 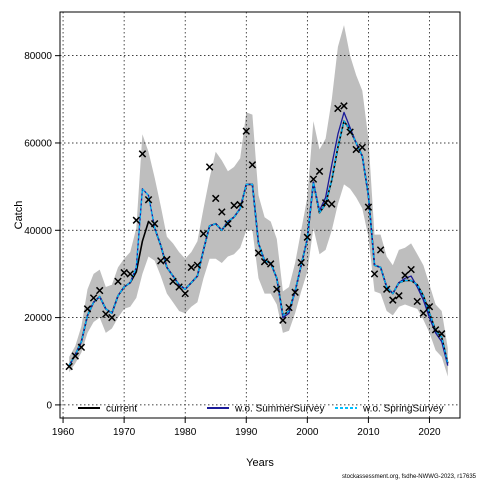 What do you see at coordinates (260, 463) in the screenshot?
I see `x-axis-title: Years` at bounding box center [260, 463].